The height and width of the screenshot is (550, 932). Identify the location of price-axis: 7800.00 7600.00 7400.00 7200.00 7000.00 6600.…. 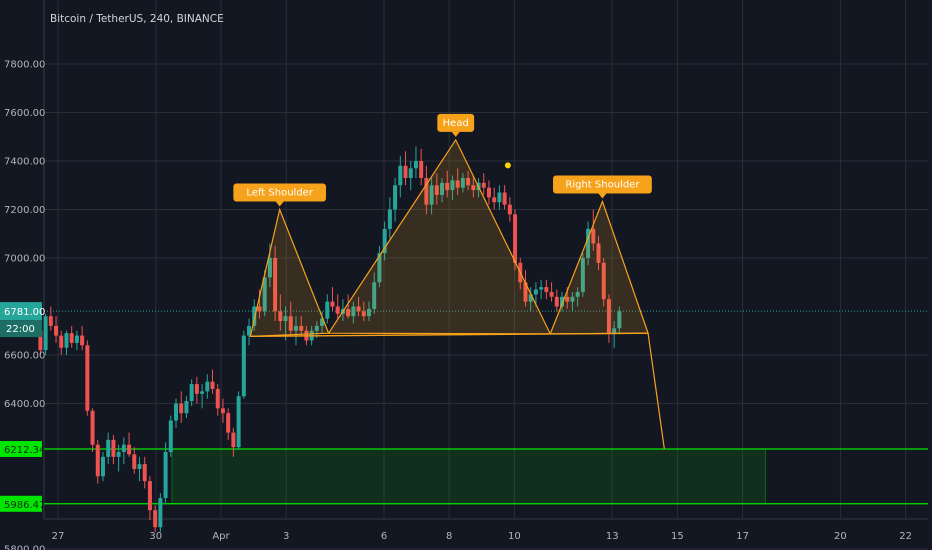
(22, 305).